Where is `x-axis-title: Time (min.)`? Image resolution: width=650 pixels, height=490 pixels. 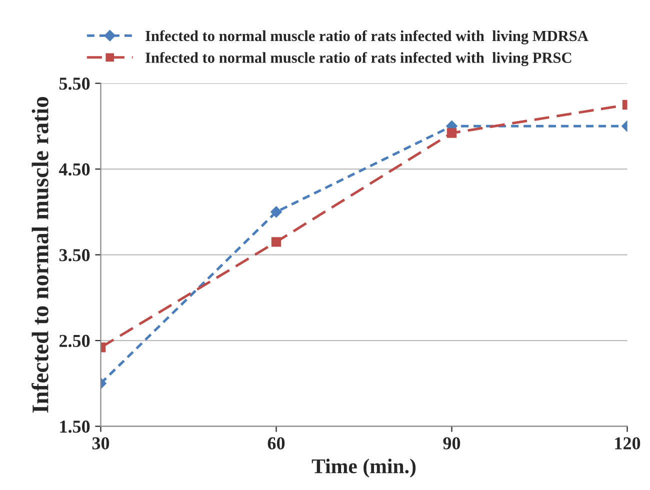
x-axis-title: Time (min.) is located at coordinates (364, 468).